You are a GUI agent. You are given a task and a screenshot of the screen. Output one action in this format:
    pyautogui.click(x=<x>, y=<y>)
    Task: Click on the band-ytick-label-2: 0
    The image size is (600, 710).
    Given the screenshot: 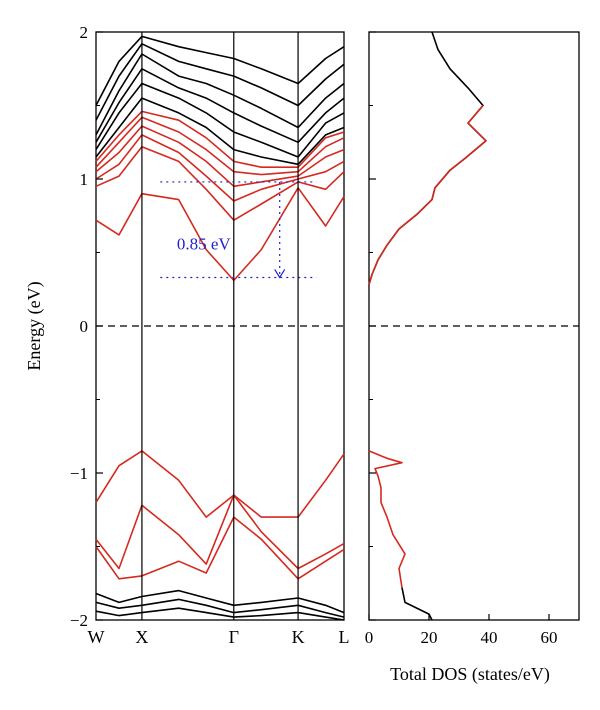 What is the action you would take?
    pyautogui.click(x=84, y=326)
    